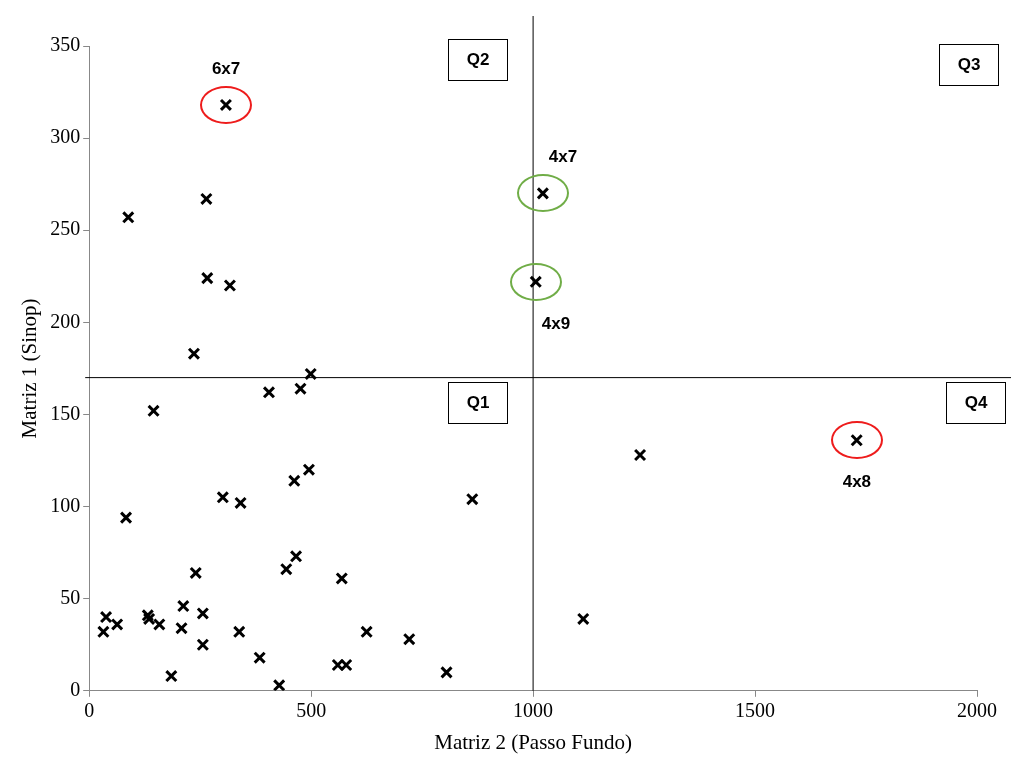  What do you see at coordinates (969, 65) in the screenshot?
I see `annotation: Q3` at bounding box center [969, 65].